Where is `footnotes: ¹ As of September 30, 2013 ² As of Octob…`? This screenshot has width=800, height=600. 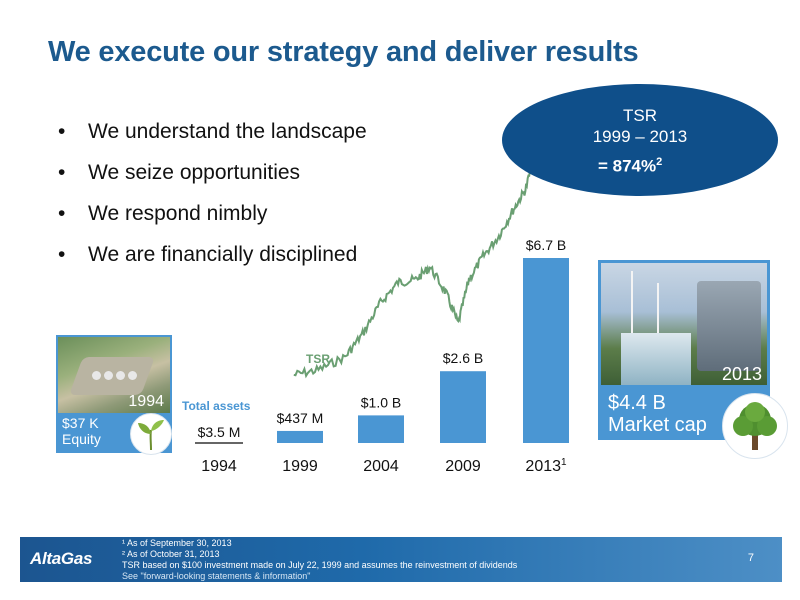 footnotes: ¹ As of September 30, 2013 ² As of Octob… is located at coordinates (319, 560).